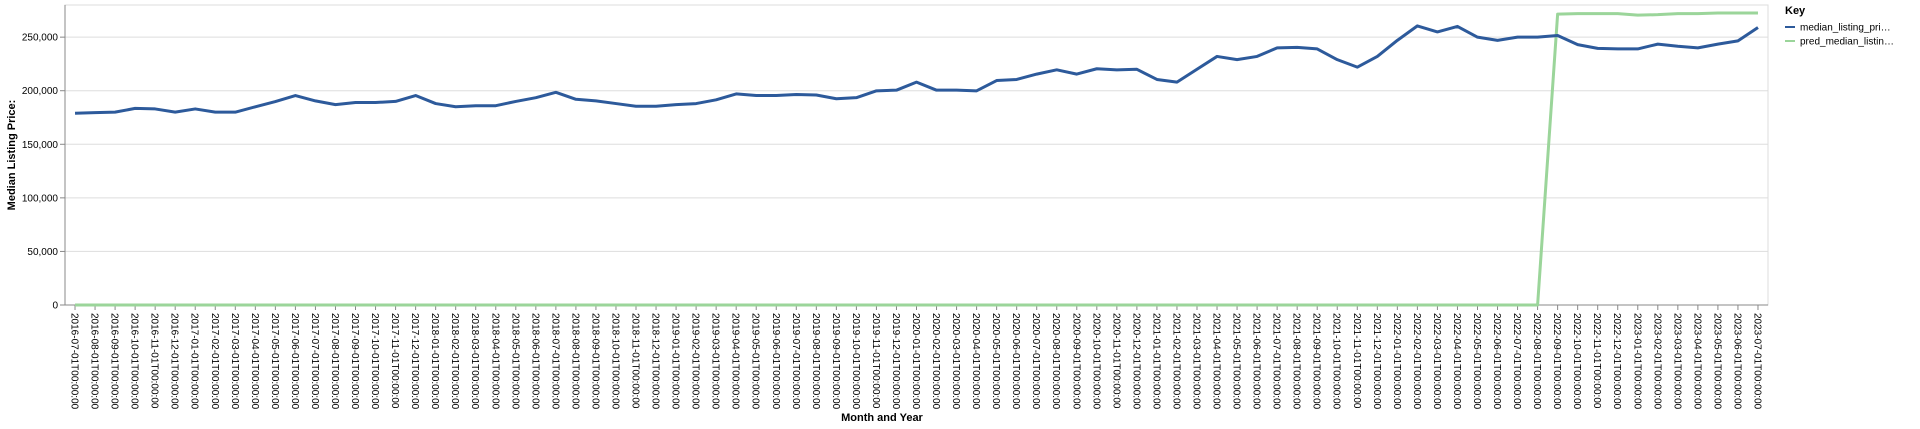  What do you see at coordinates (815, 361) in the screenshot?
I see `x-tick-label: 2019-08-01T00:00:00` at bounding box center [815, 361].